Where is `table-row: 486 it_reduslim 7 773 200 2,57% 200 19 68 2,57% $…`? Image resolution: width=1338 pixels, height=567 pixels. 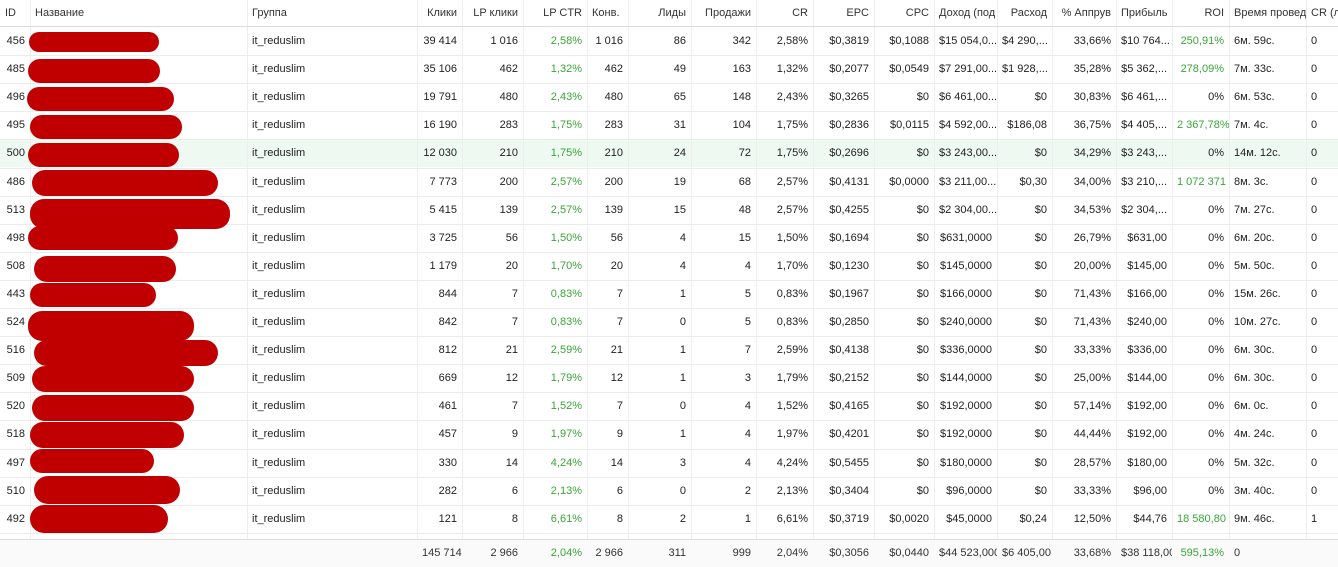
table-row: 486 it_reduslim 7 773 200 2,57% 200 19 68 2,57% $… is located at coordinates (669, 182).